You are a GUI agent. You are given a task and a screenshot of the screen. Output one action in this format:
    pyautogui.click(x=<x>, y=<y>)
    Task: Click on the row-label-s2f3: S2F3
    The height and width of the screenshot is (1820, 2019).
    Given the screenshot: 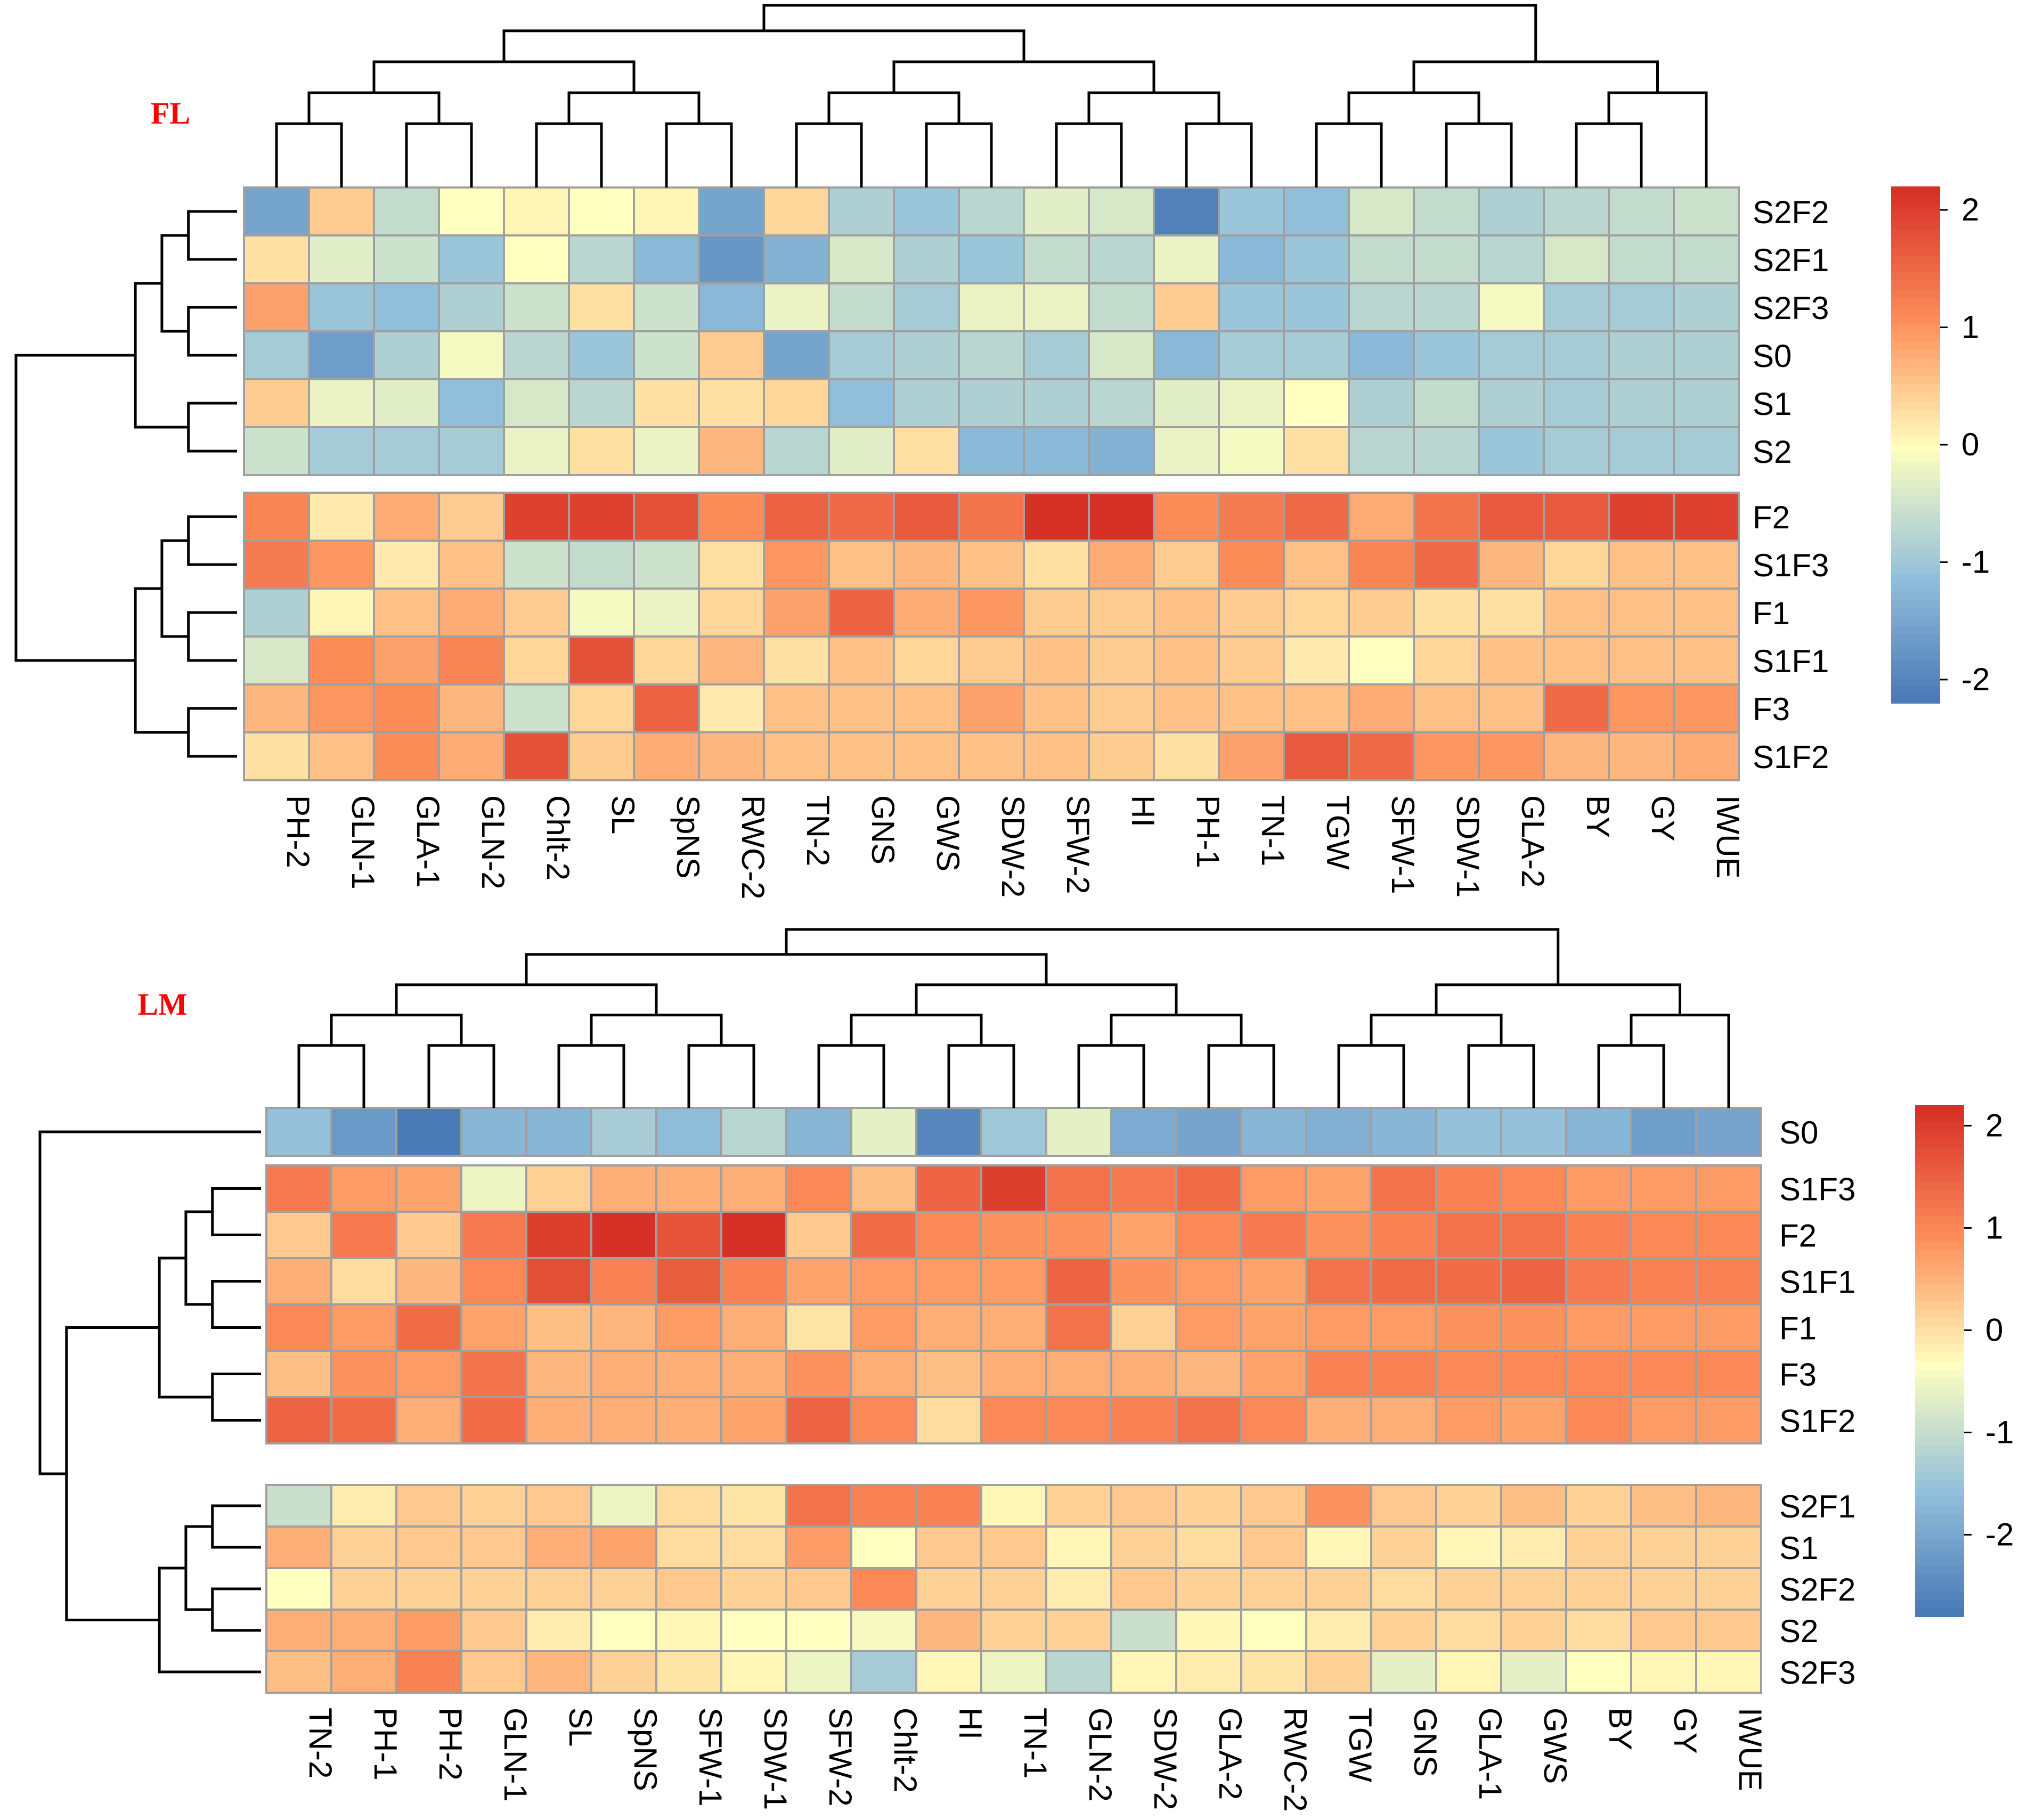 What is the action you would take?
    pyautogui.click(x=1791, y=308)
    